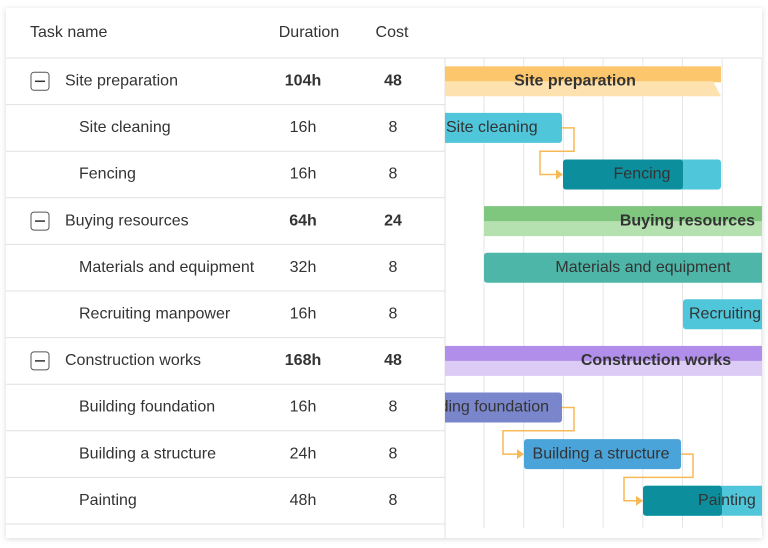 The image size is (768, 548). Describe the element at coordinates (303, 500) in the screenshot. I see `duration: 48h` at that location.